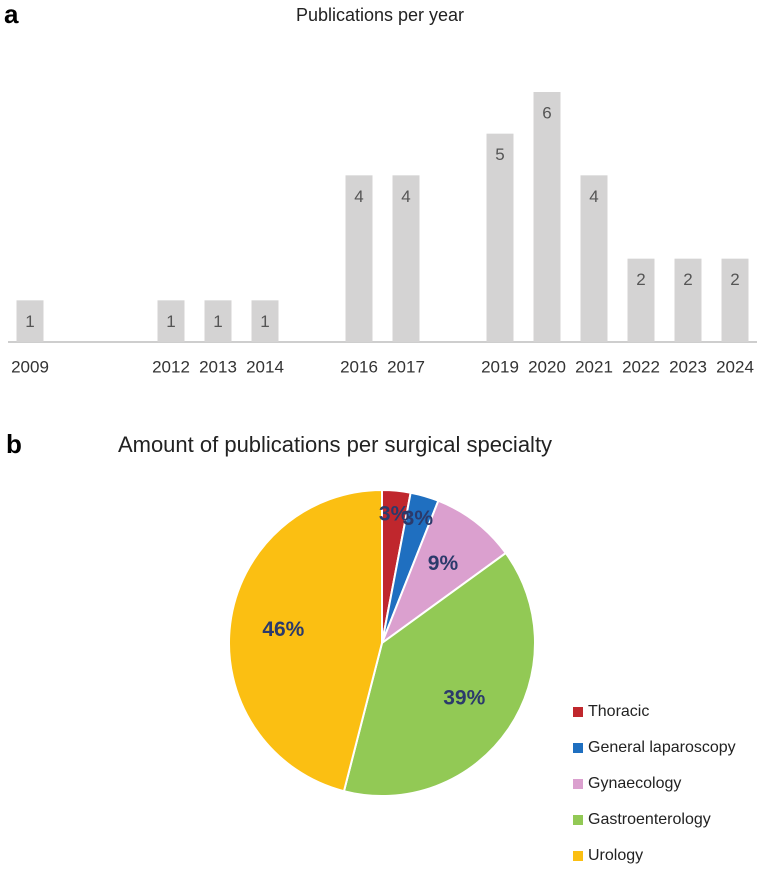 The image size is (759, 869). Describe the element at coordinates (618, 711) in the screenshot. I see `legend-label: Thoracic` at that location.